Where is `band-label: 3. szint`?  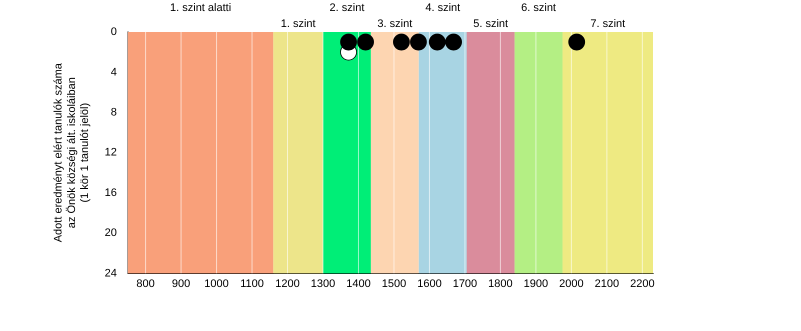
band-label: 3. szint is located at coordinates (394, 24).